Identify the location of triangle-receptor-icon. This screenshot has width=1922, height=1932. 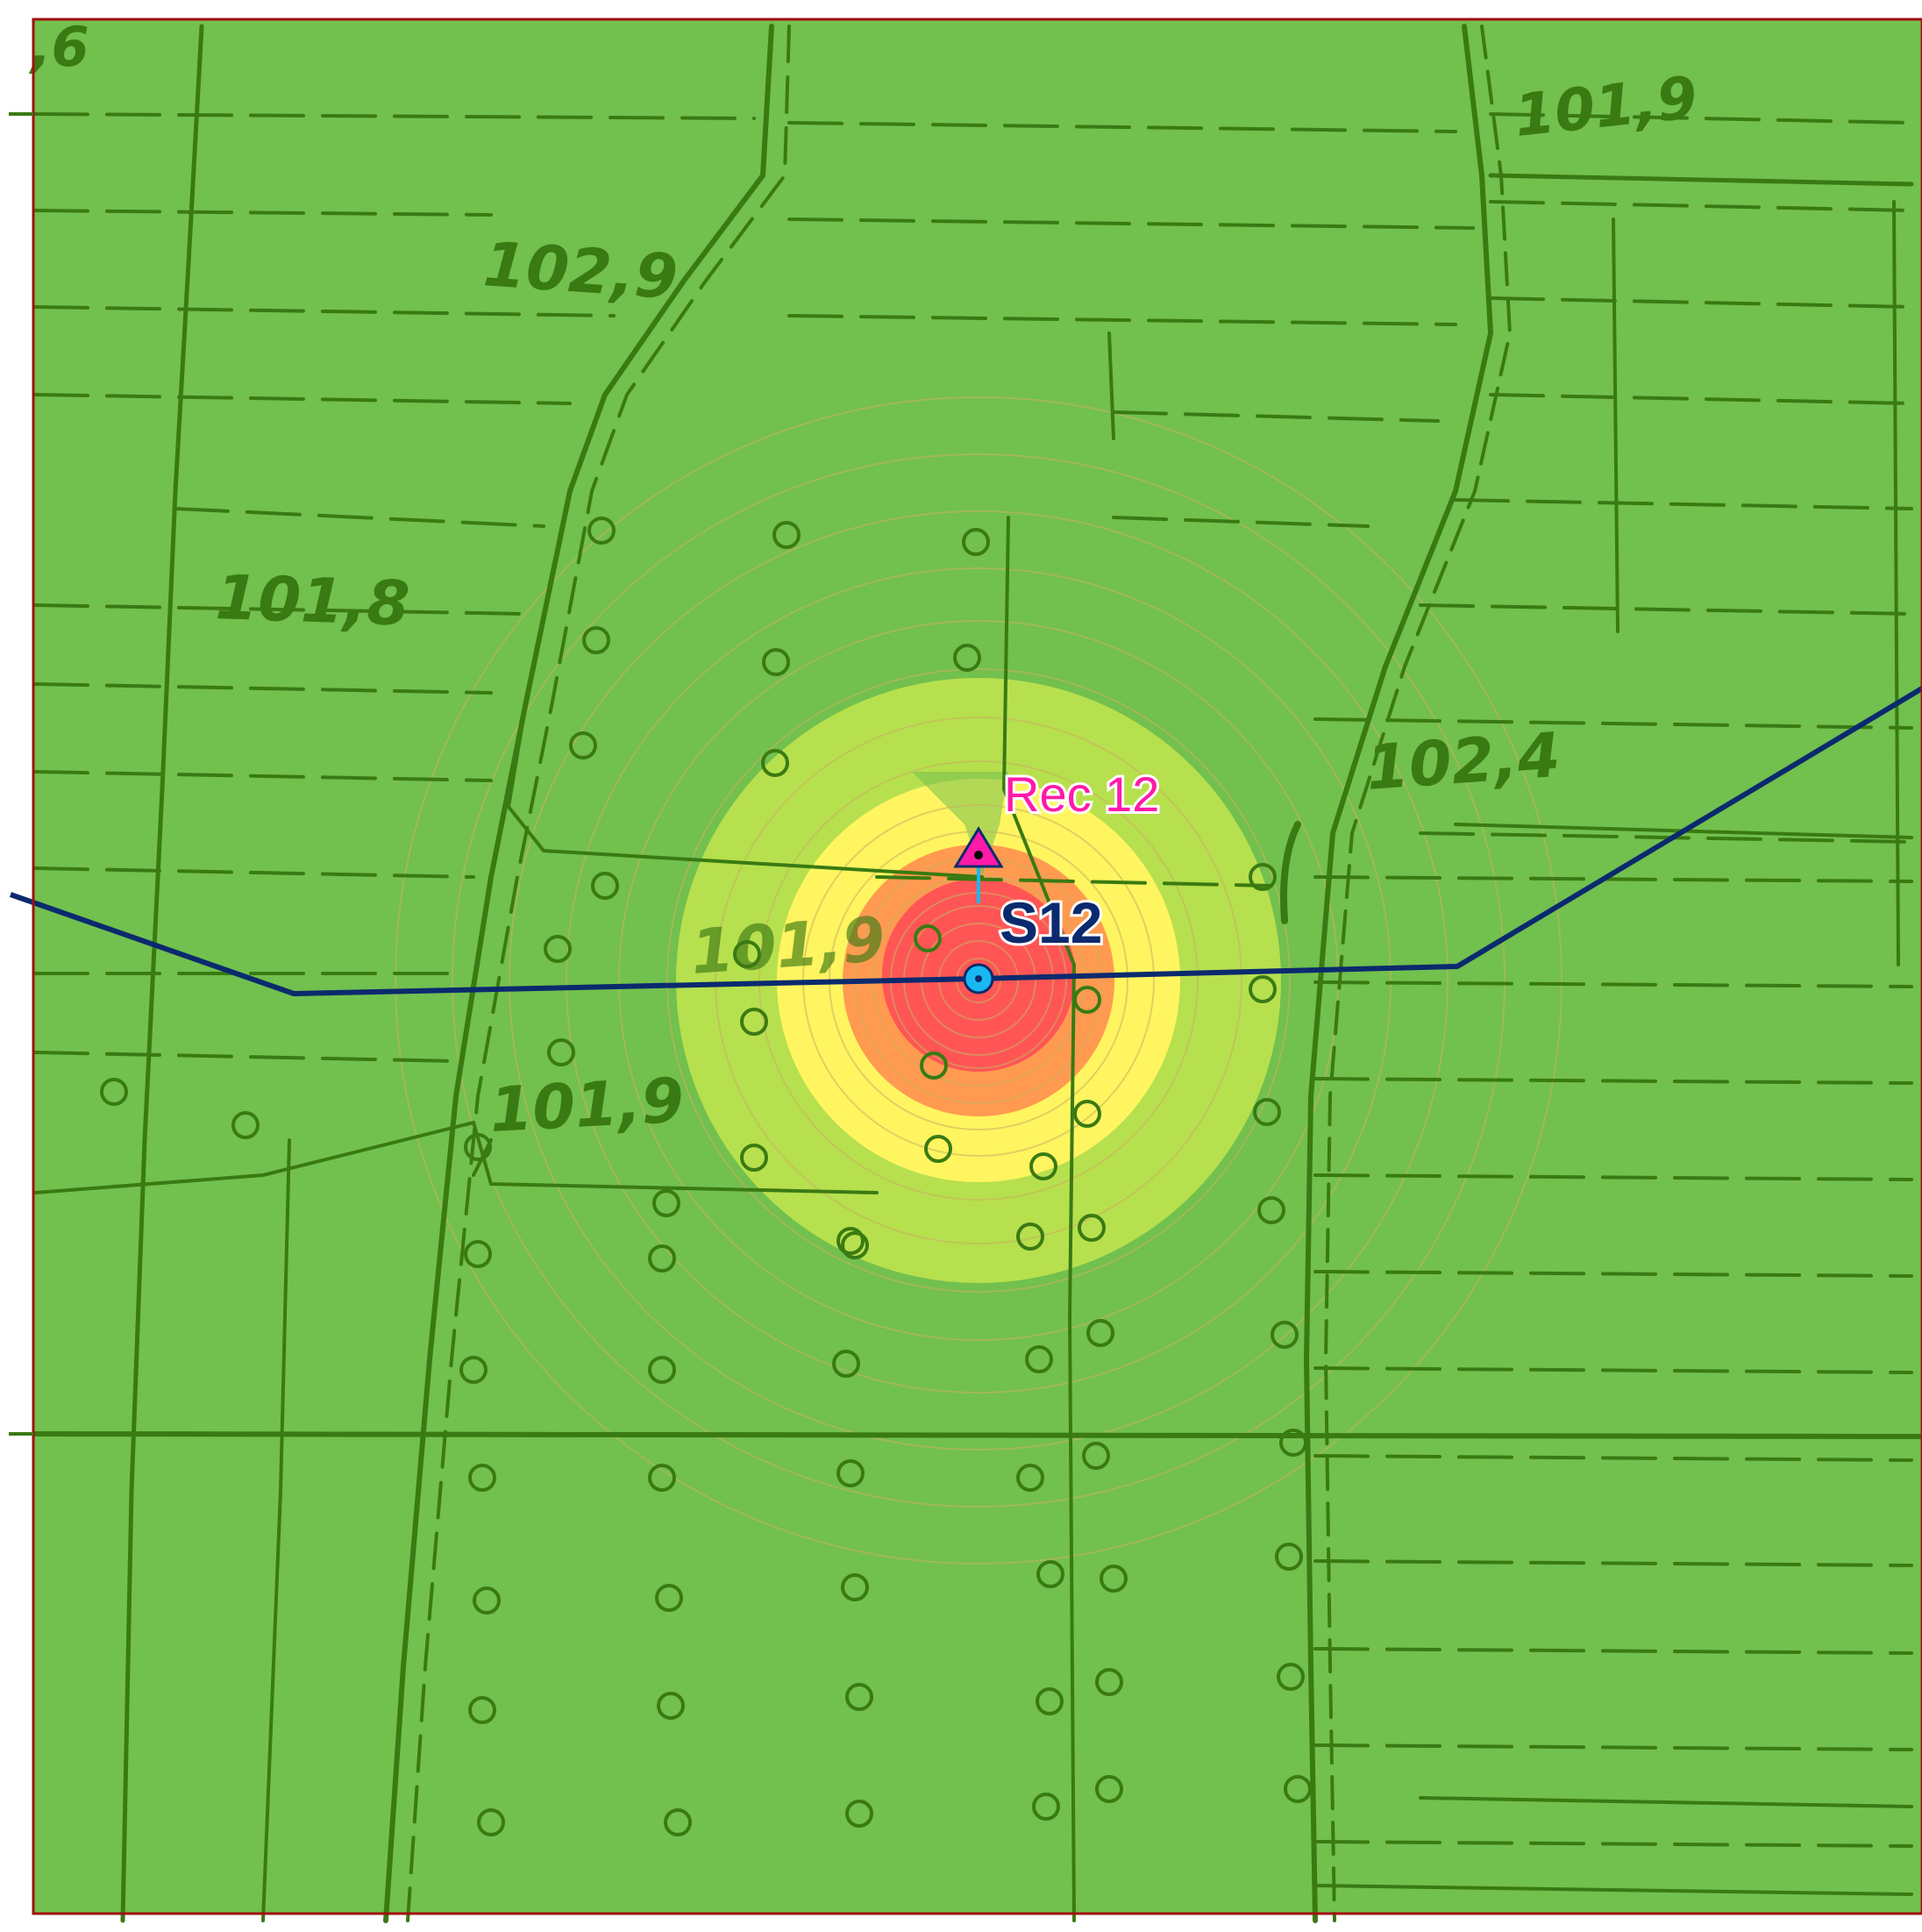
(979, 847).